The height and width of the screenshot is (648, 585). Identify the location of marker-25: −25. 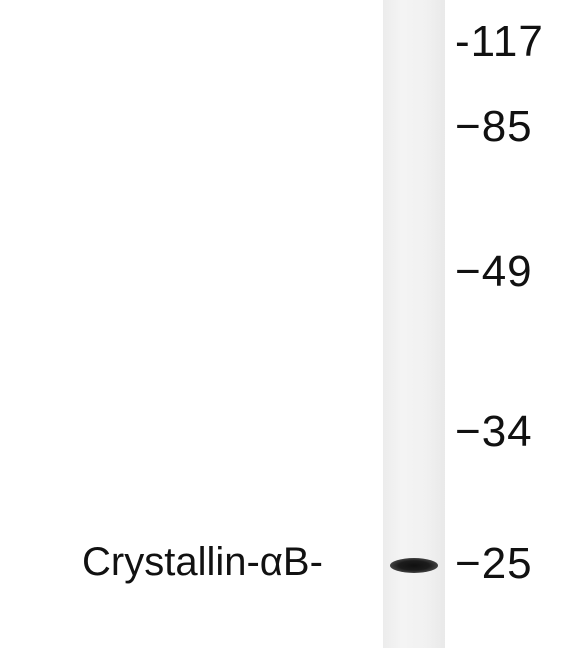
(494, 563).